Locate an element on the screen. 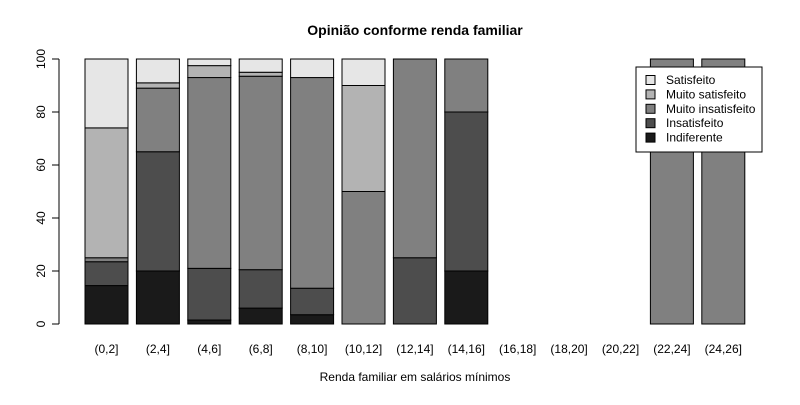 This screenshot has height=405, width=800. x-tick-label: (24,26] is located at coordinates (723, 349).